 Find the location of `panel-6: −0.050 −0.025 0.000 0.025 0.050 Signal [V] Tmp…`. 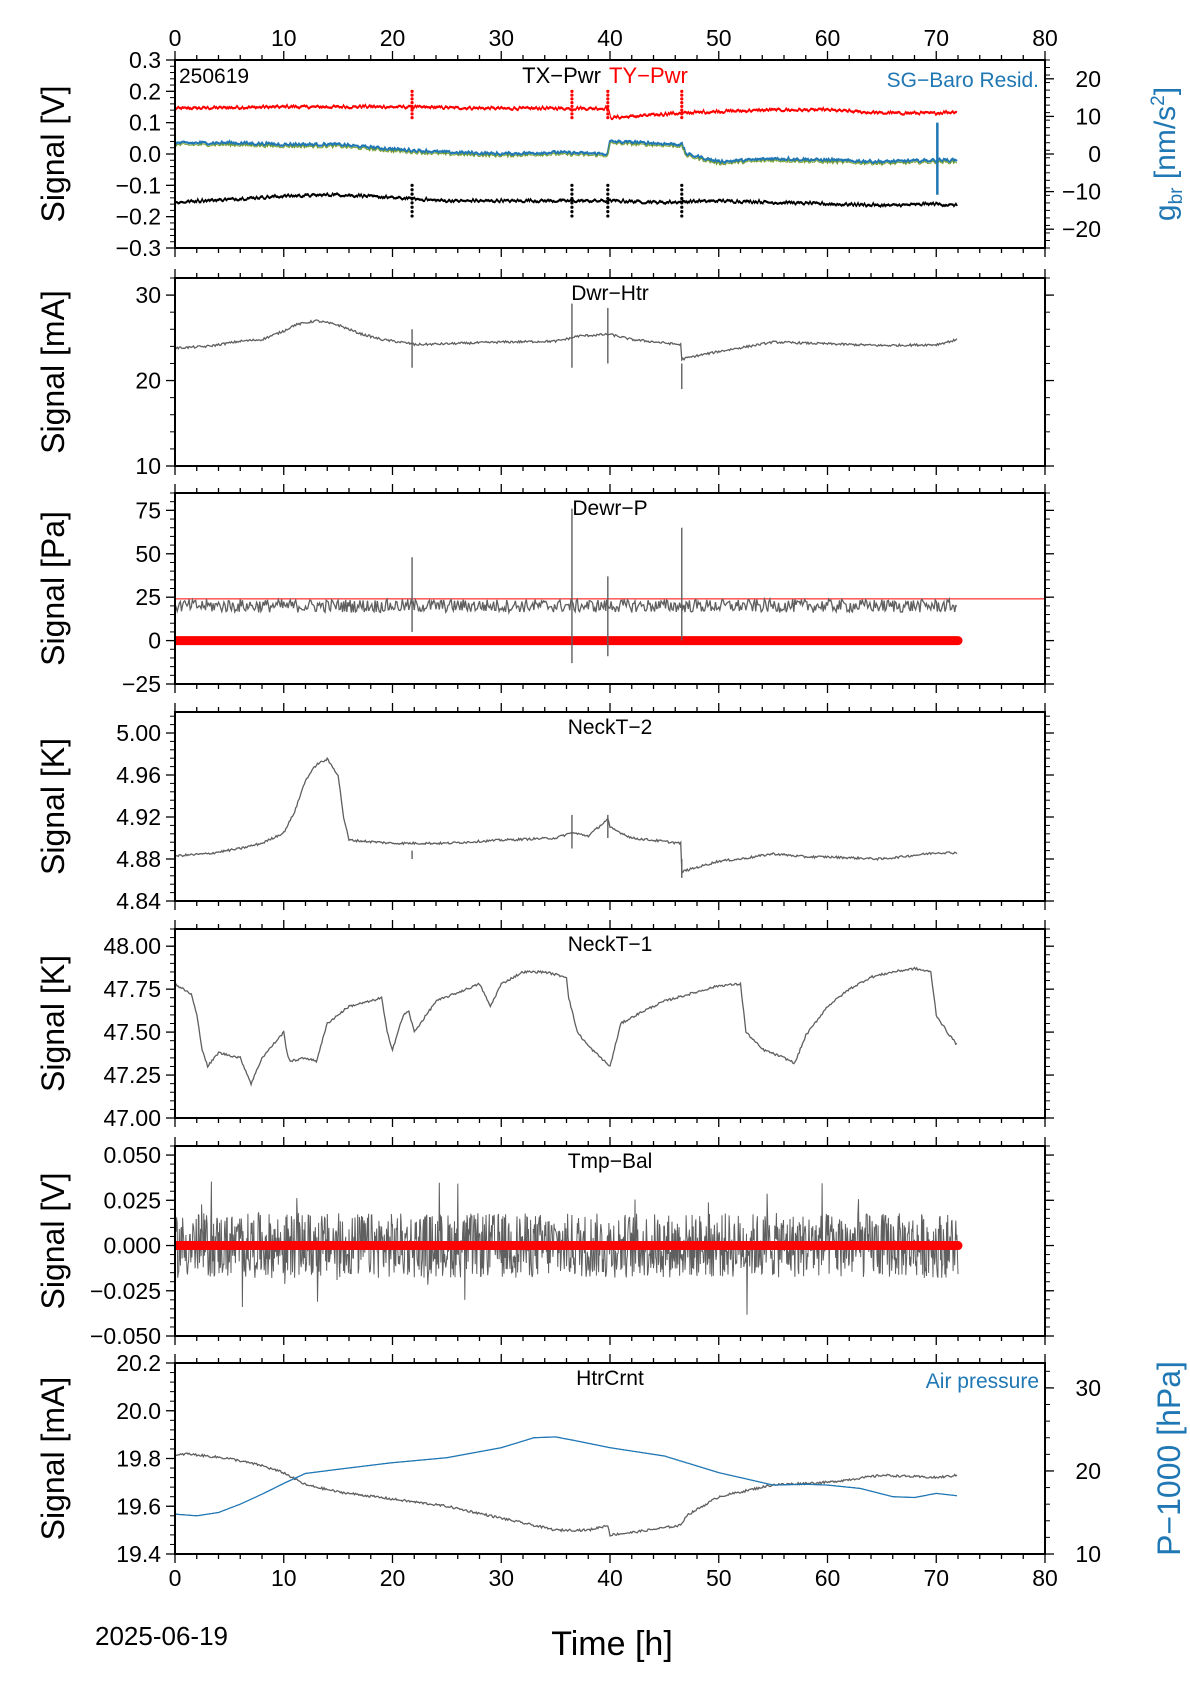

panel-6: −0.050 −0.025 0.000 0.025 0.050 Signal [V] Tmp… is located at coordinates (544, 1243).